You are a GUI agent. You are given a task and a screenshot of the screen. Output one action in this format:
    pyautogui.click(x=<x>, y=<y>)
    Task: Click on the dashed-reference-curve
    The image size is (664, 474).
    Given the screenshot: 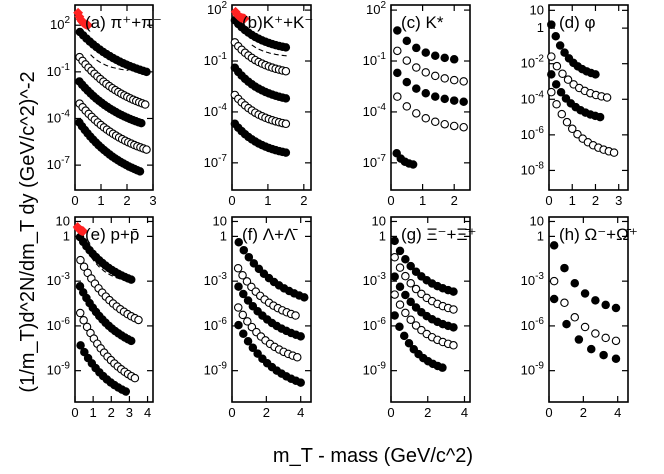 What is the action you would take?
    pyautogui.click(x=109, y=62)
    